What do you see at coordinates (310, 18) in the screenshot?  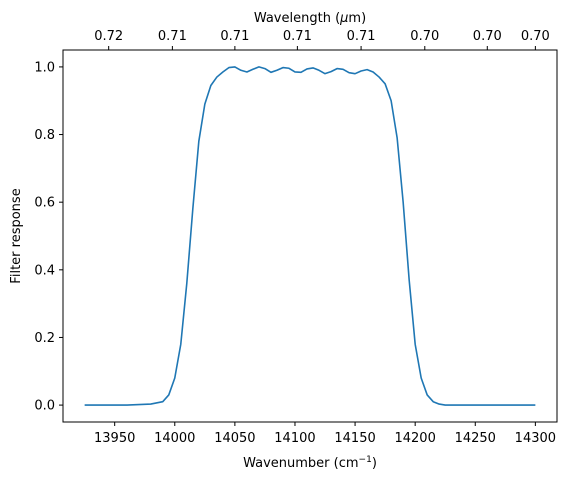 I see `top-axis-title: Wavelength (μm)` at bounding box center [310, 18].